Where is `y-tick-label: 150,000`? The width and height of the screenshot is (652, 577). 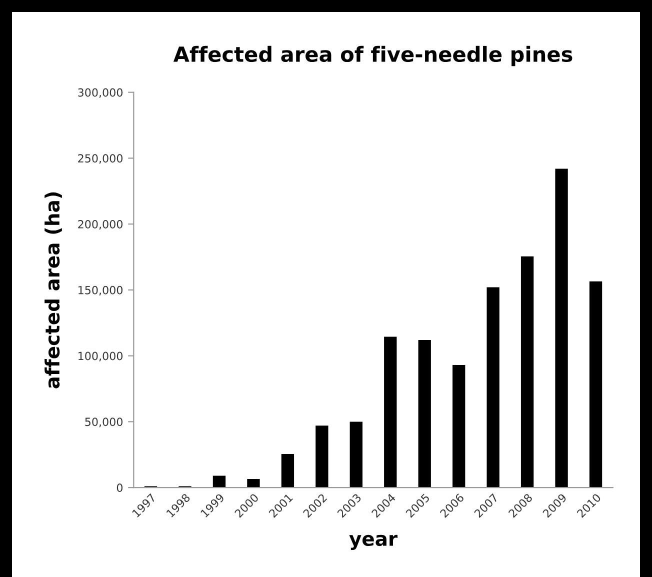 y-tick-label: 150,000 is located at coordinates (100, 291).